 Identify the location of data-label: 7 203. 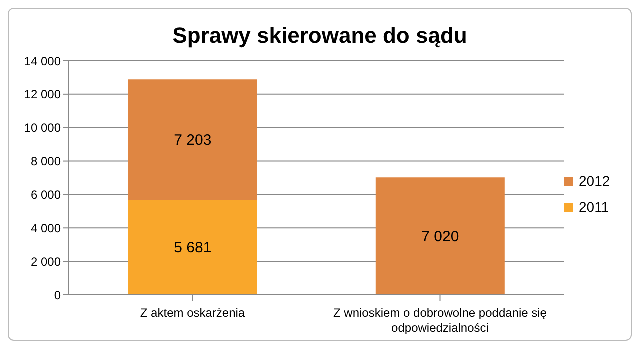
(193, 140).